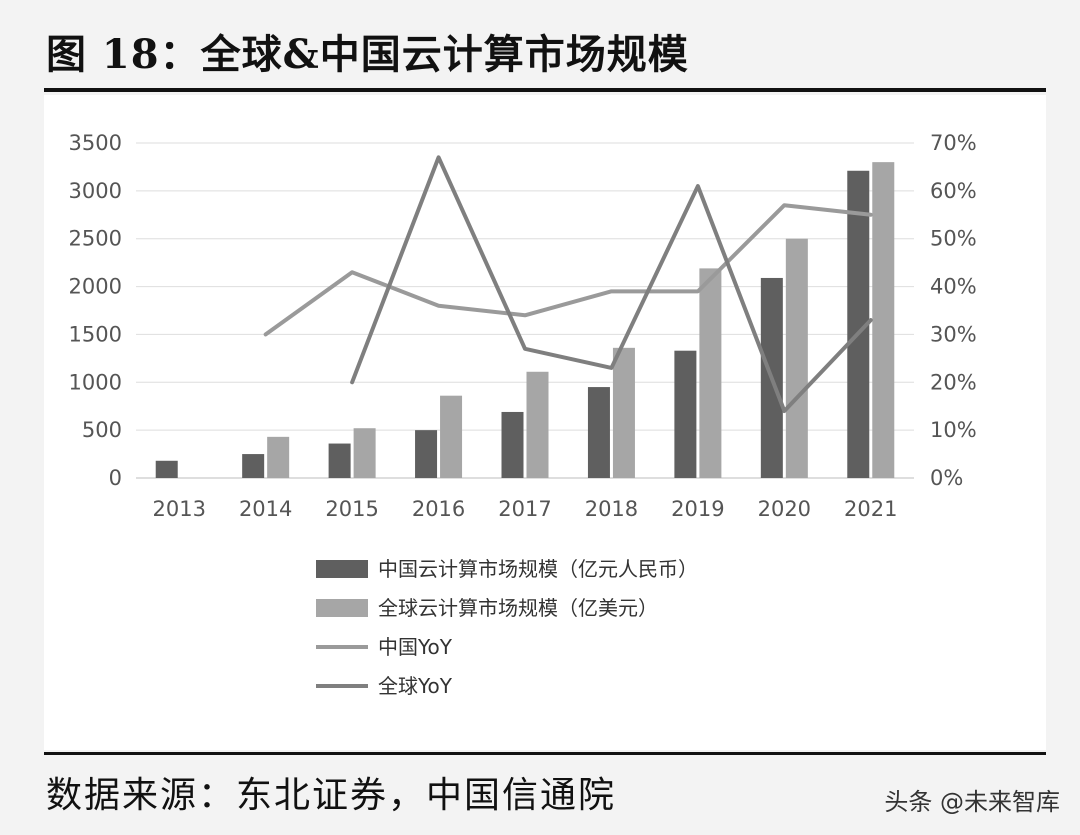 Image resolution: width=1080 pixels, height=835 pixels. I want to click on data-source: 数据来源：东北证券，中国信通院, so click(331, 795).